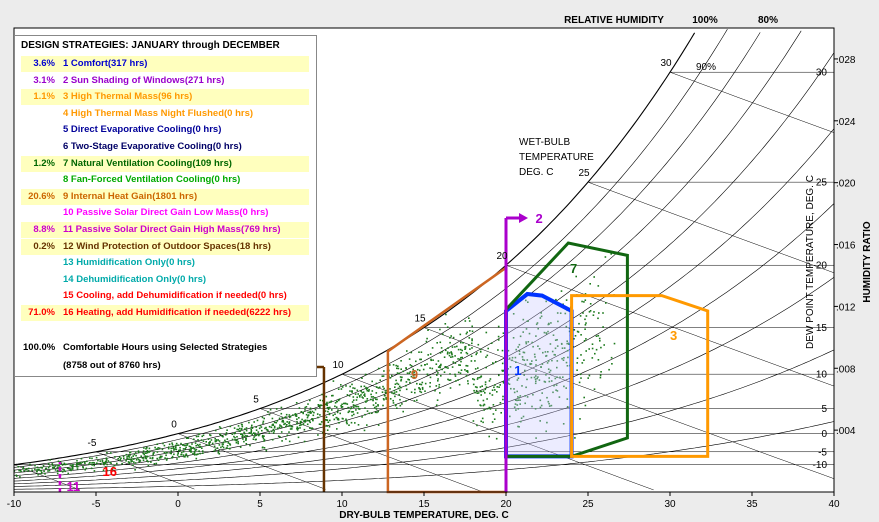 This screenshot has height=522, width=879. Describe the element at coordinates (502, 256) in the screenshot. I see `wet-bulb-tick-label: 20` at that location.